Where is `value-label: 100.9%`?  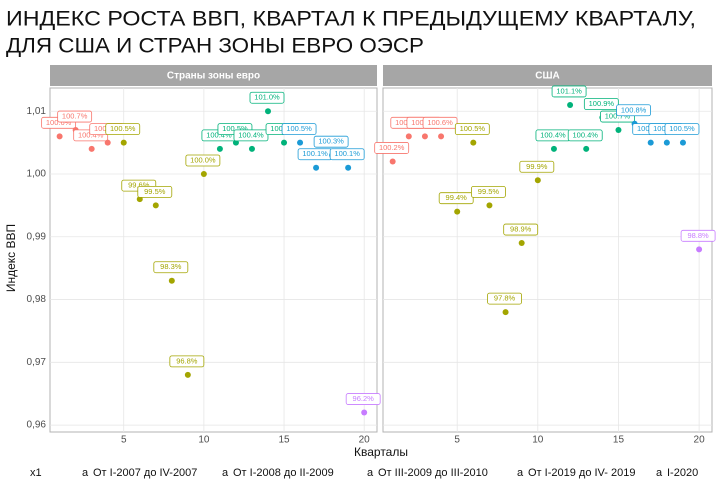
value-label: 100.9% is located at coordinates (602, 103).